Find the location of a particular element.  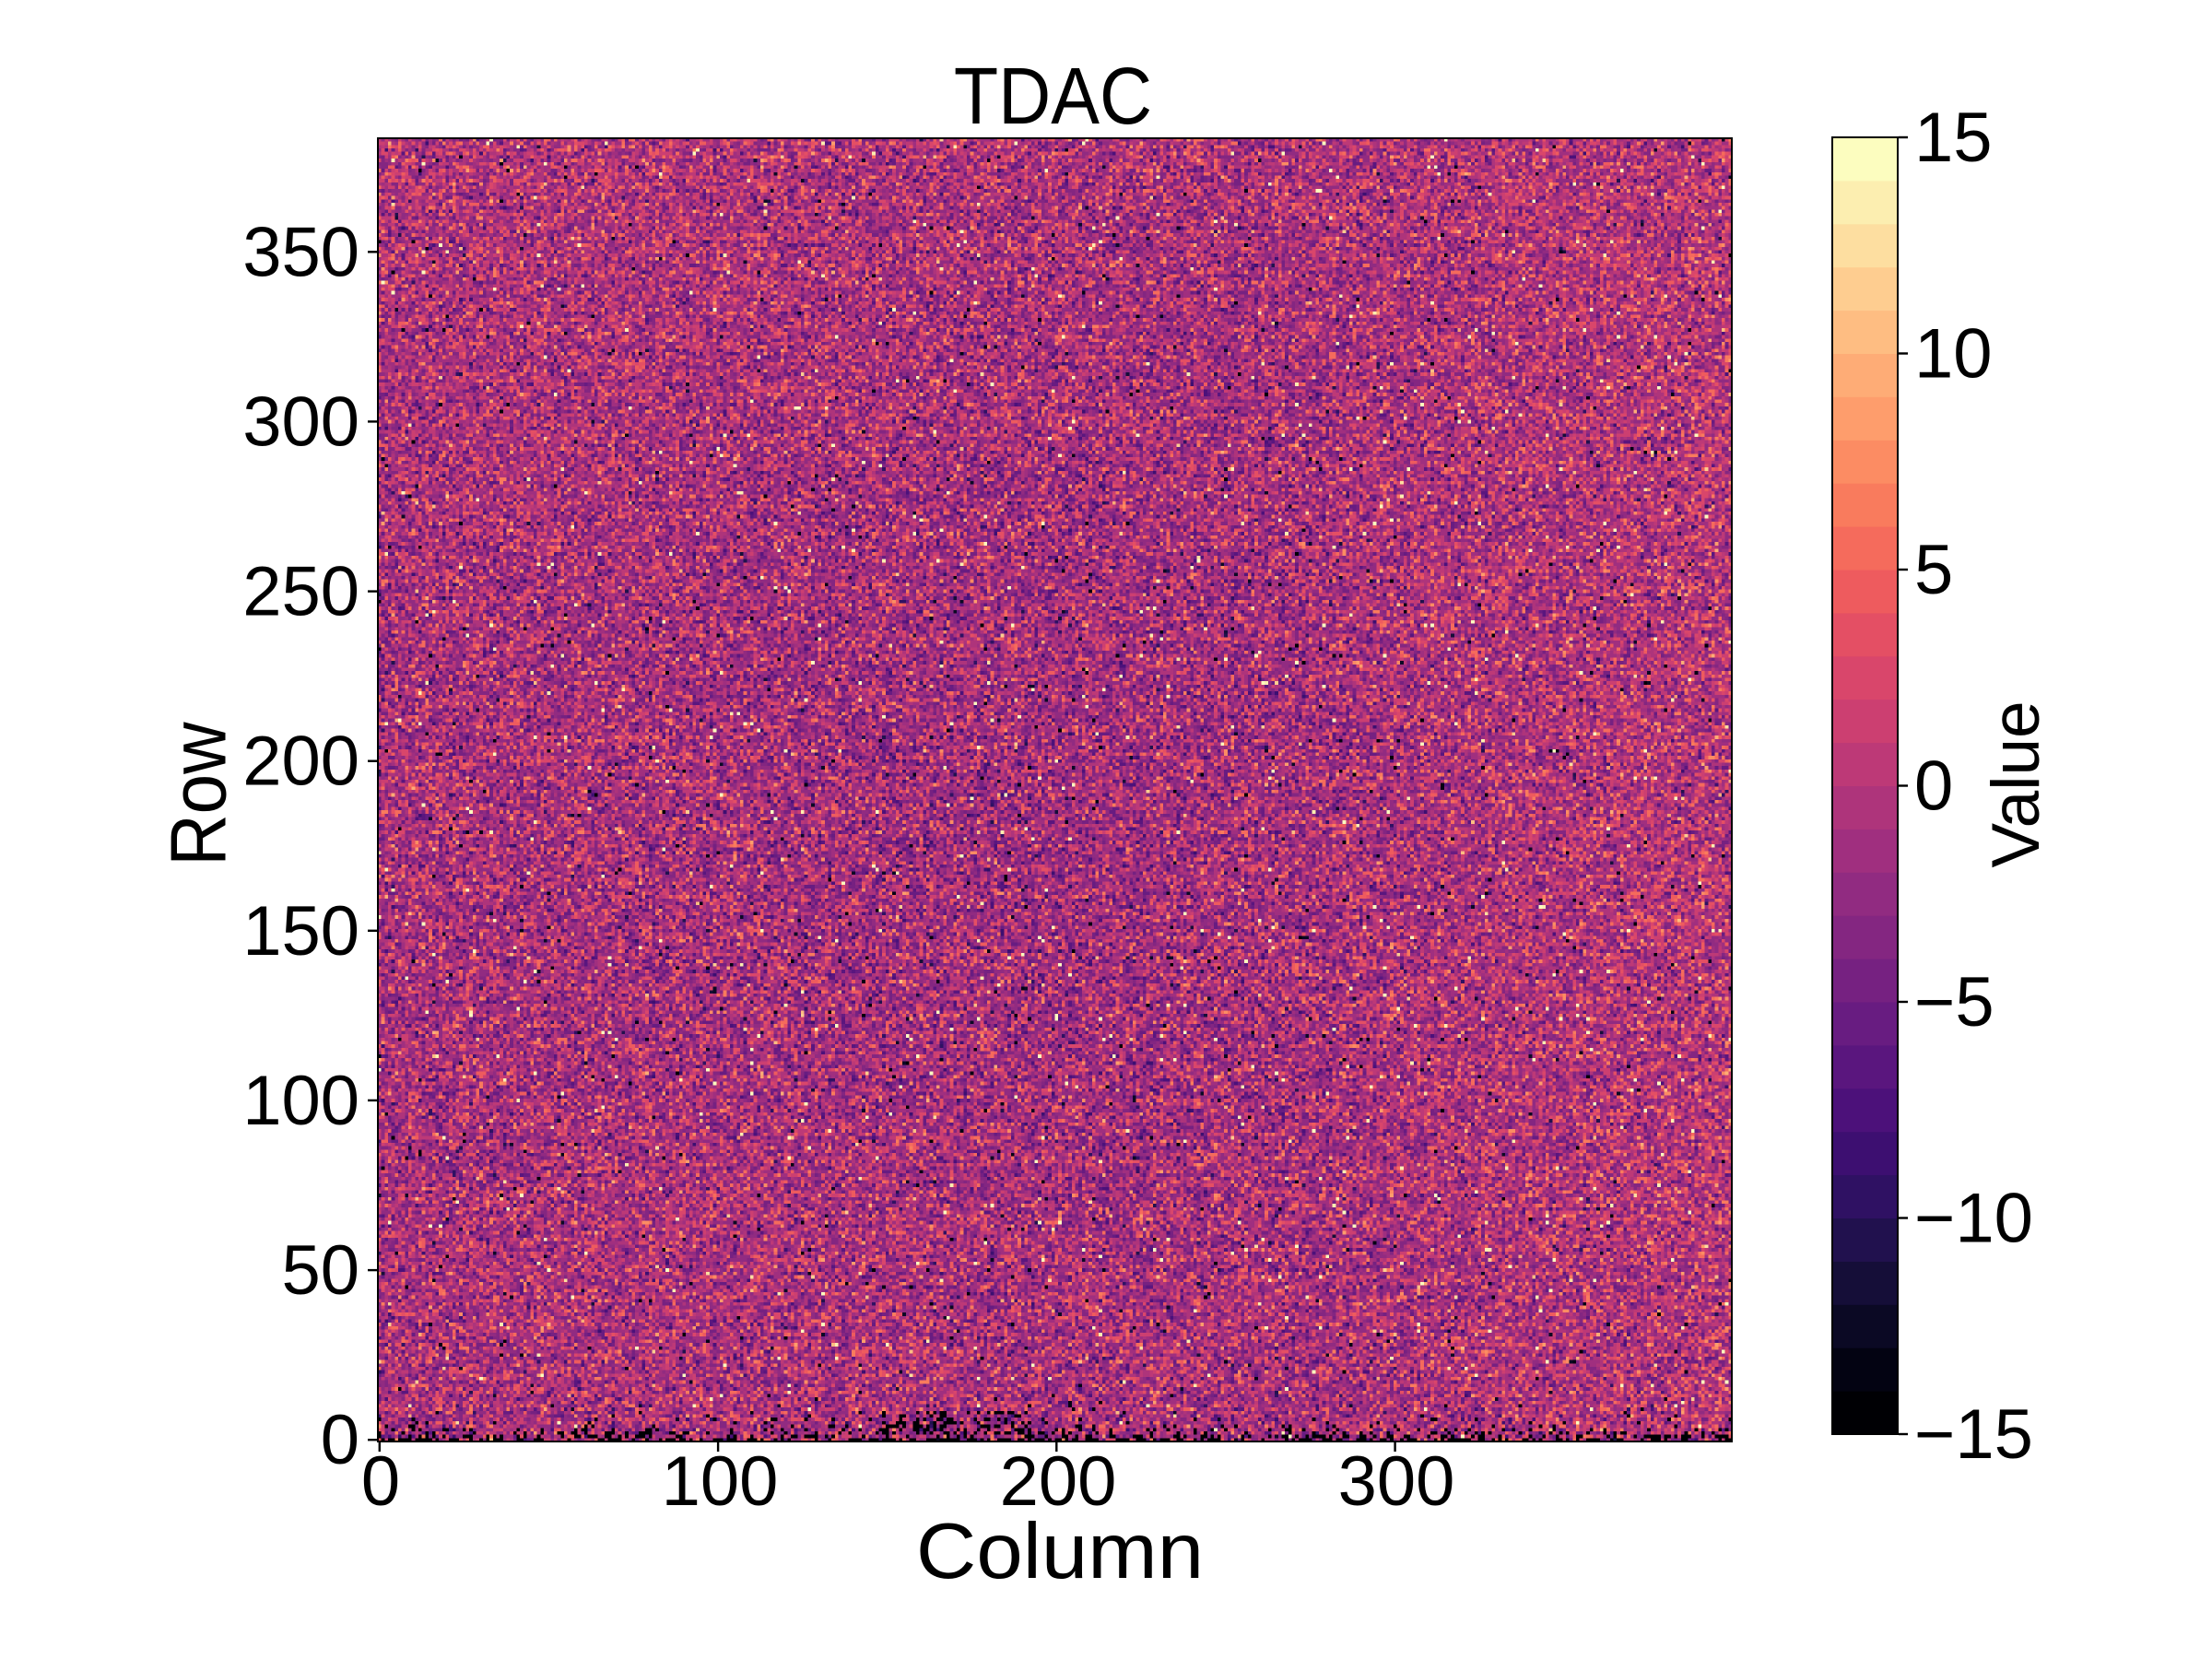

svg-text: 350 is located at coordinates (300, 252).